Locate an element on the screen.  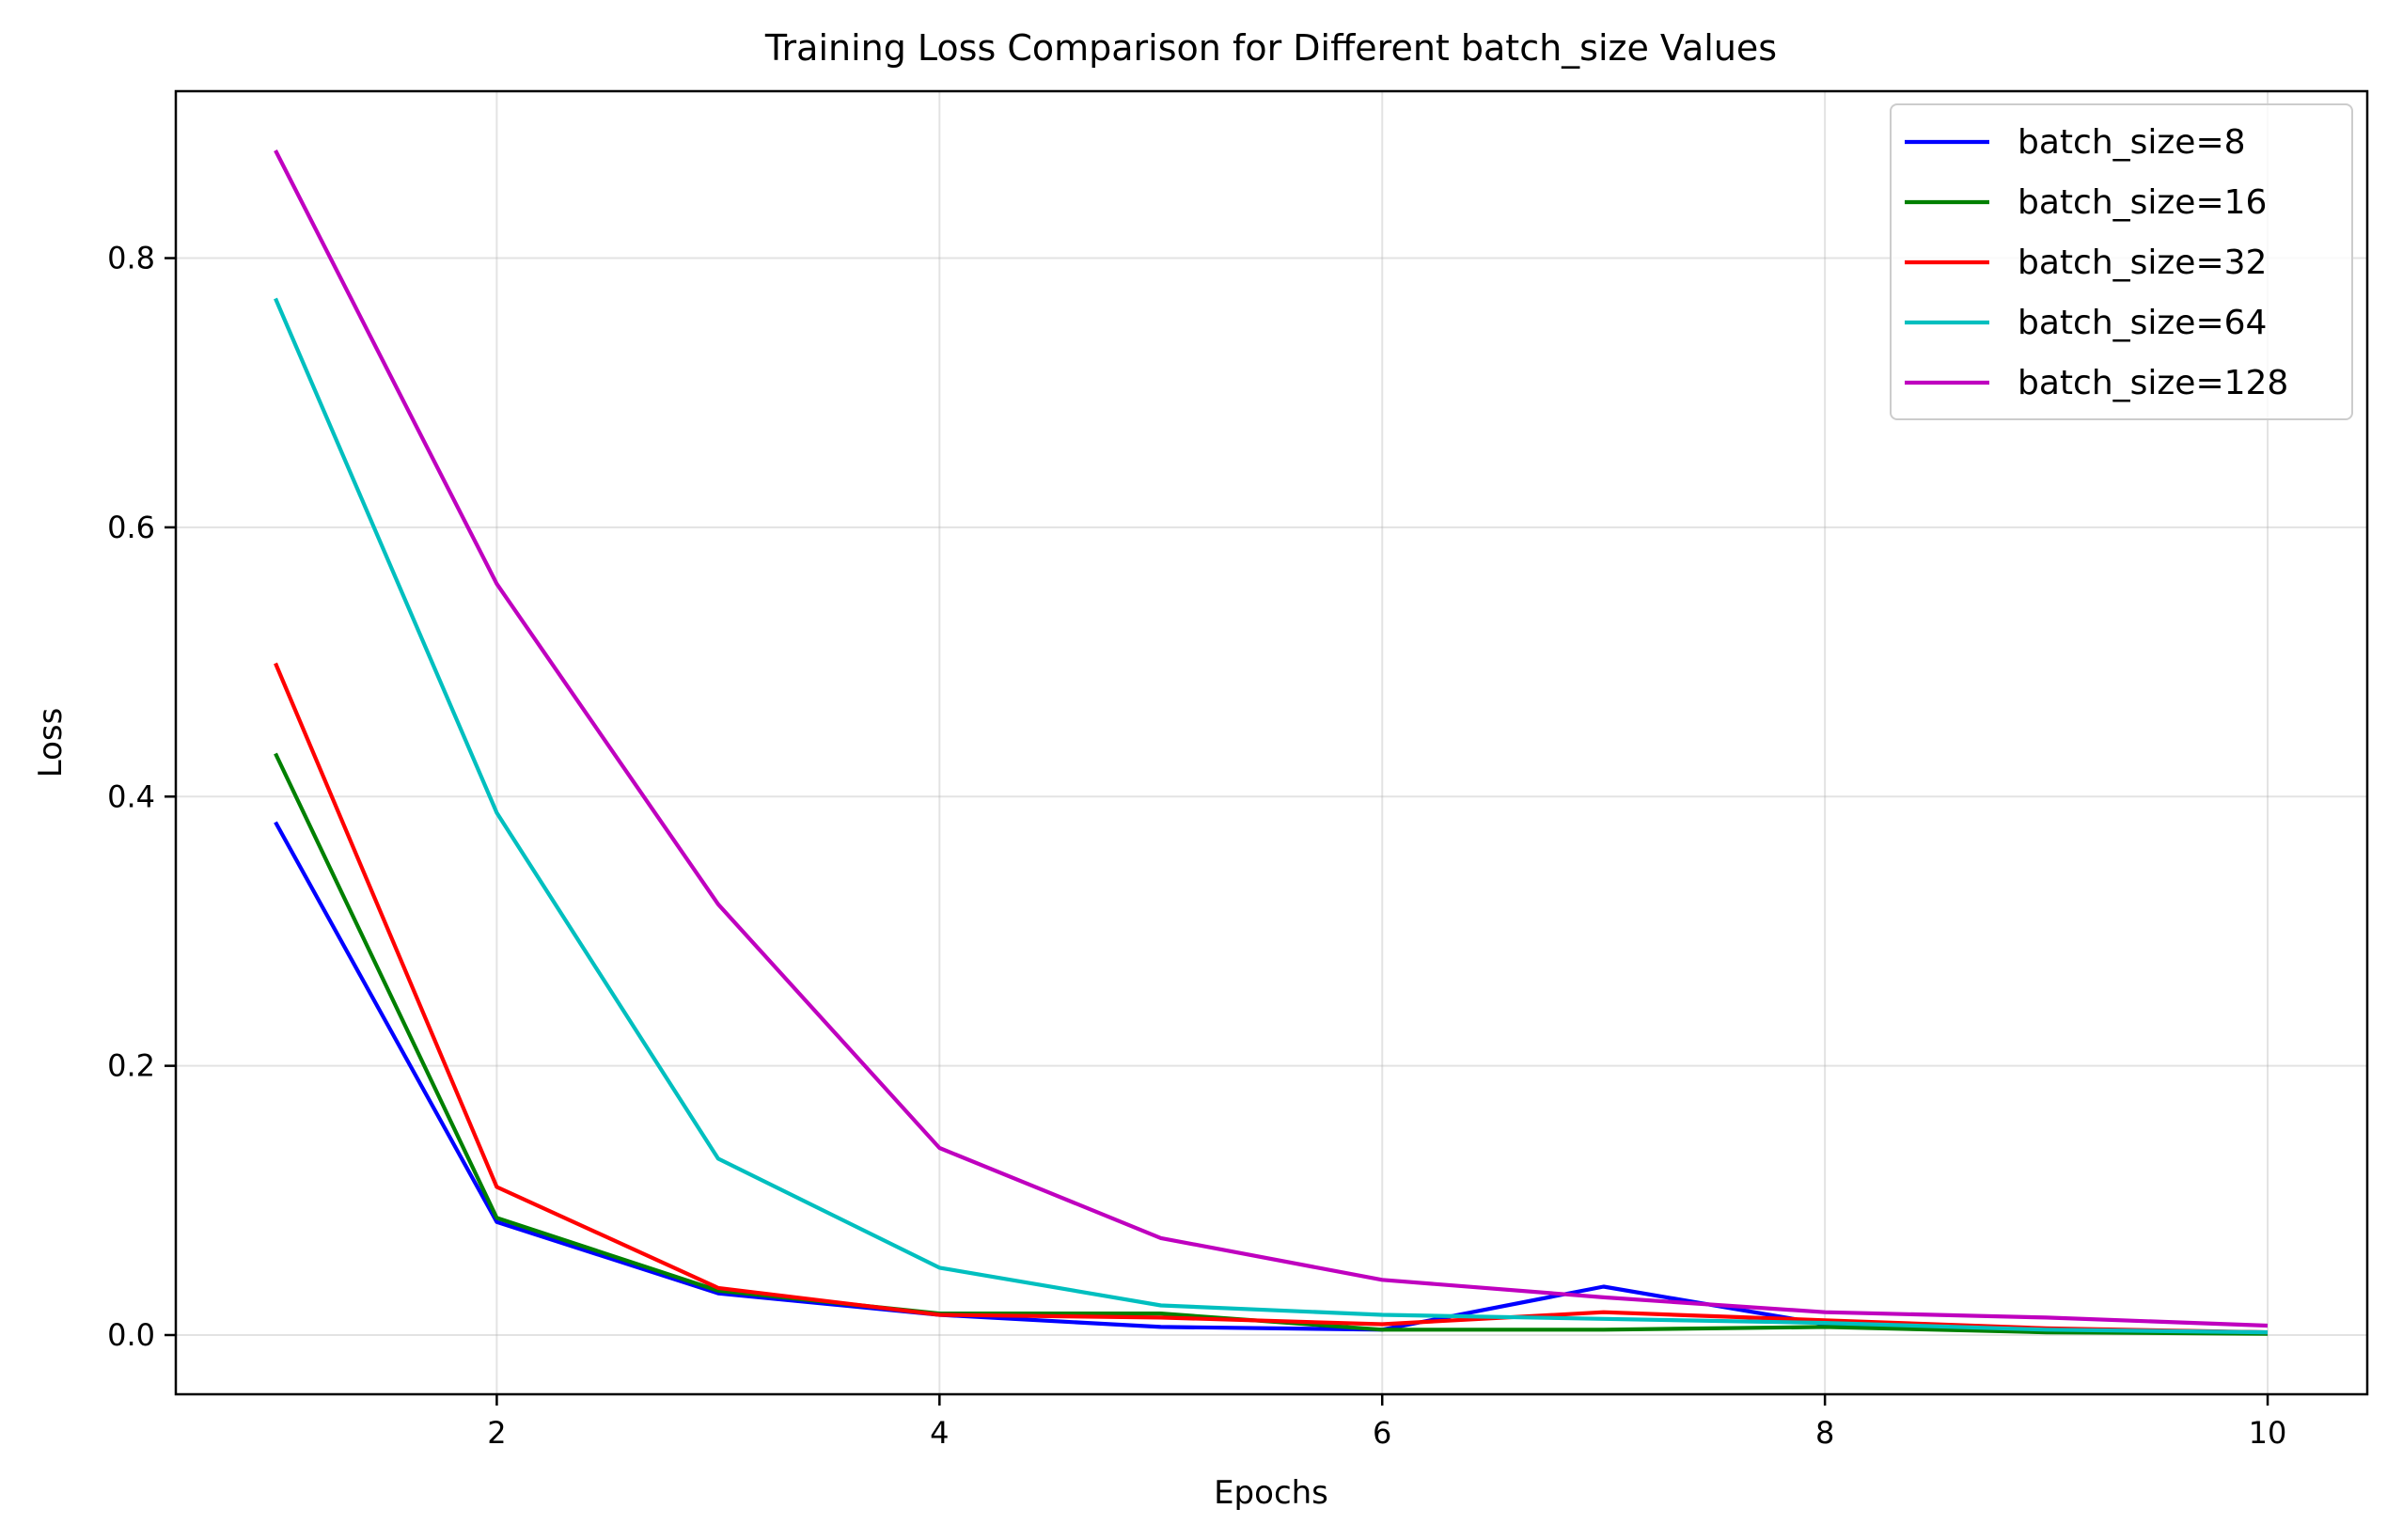
legend-label-4: batch_size=128 is located at coordinates (2153, 383).